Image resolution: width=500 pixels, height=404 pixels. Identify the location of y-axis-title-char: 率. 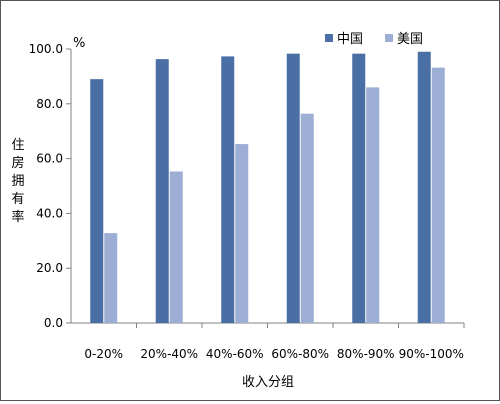
(17, 217).